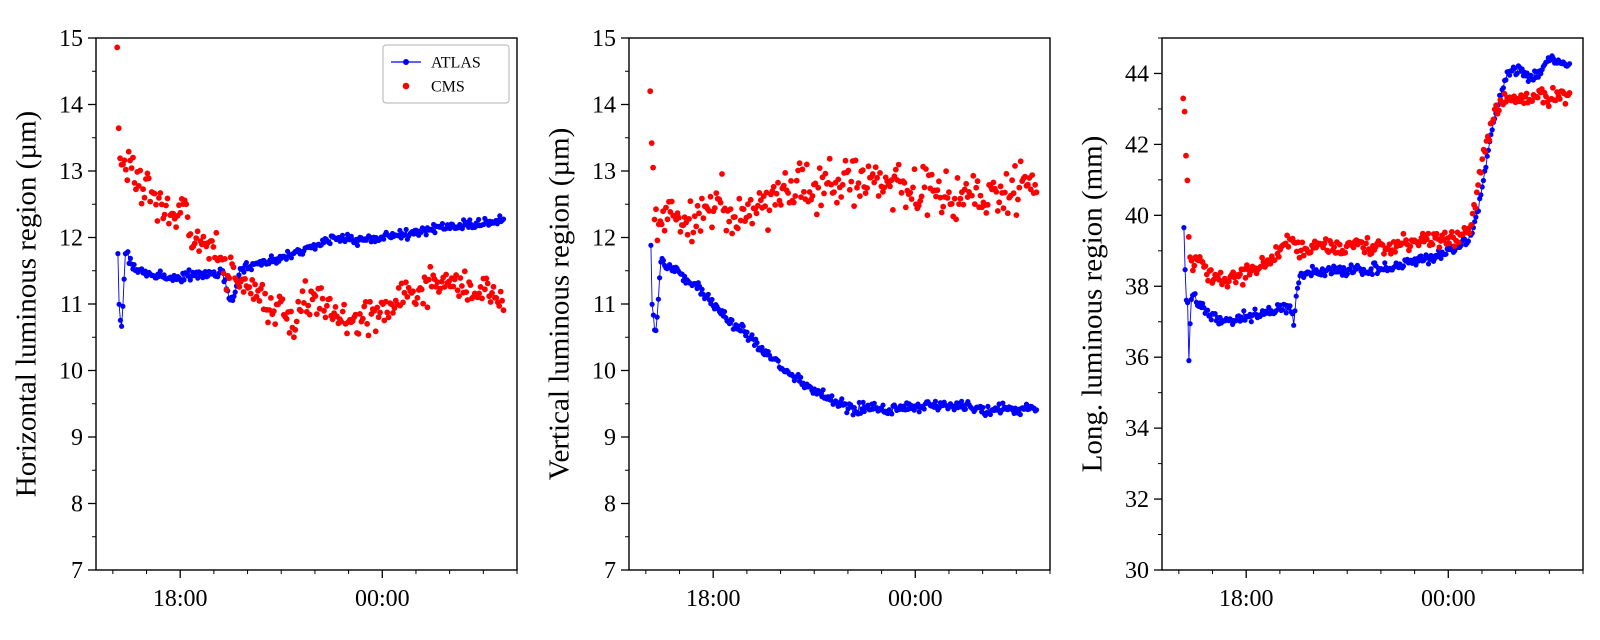 The image size is (1600, 640). I want to click on svg-text: ATLAS, so click(456, 63).